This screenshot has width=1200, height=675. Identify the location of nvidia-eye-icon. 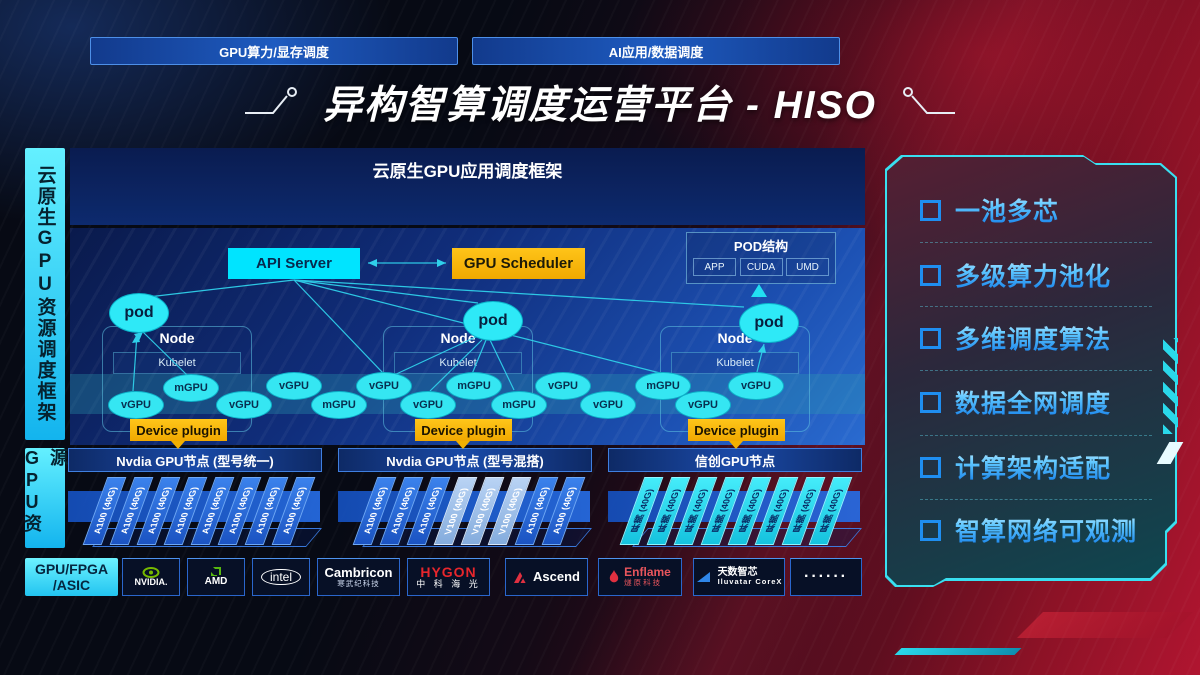
(151, 572).